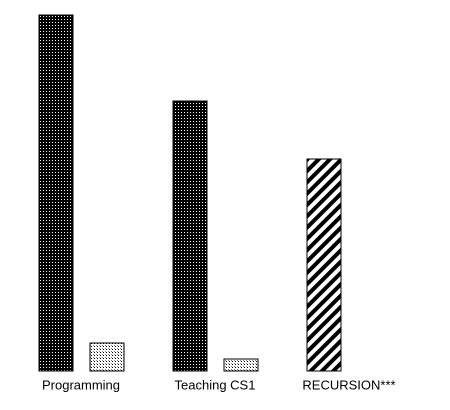 The height and width of the screenshot is (410, 450). What do you see at coordinates (348, 384) in the screenshot?
I see `x-tick-label: RECURSION***` at bounding box center [348, 384].